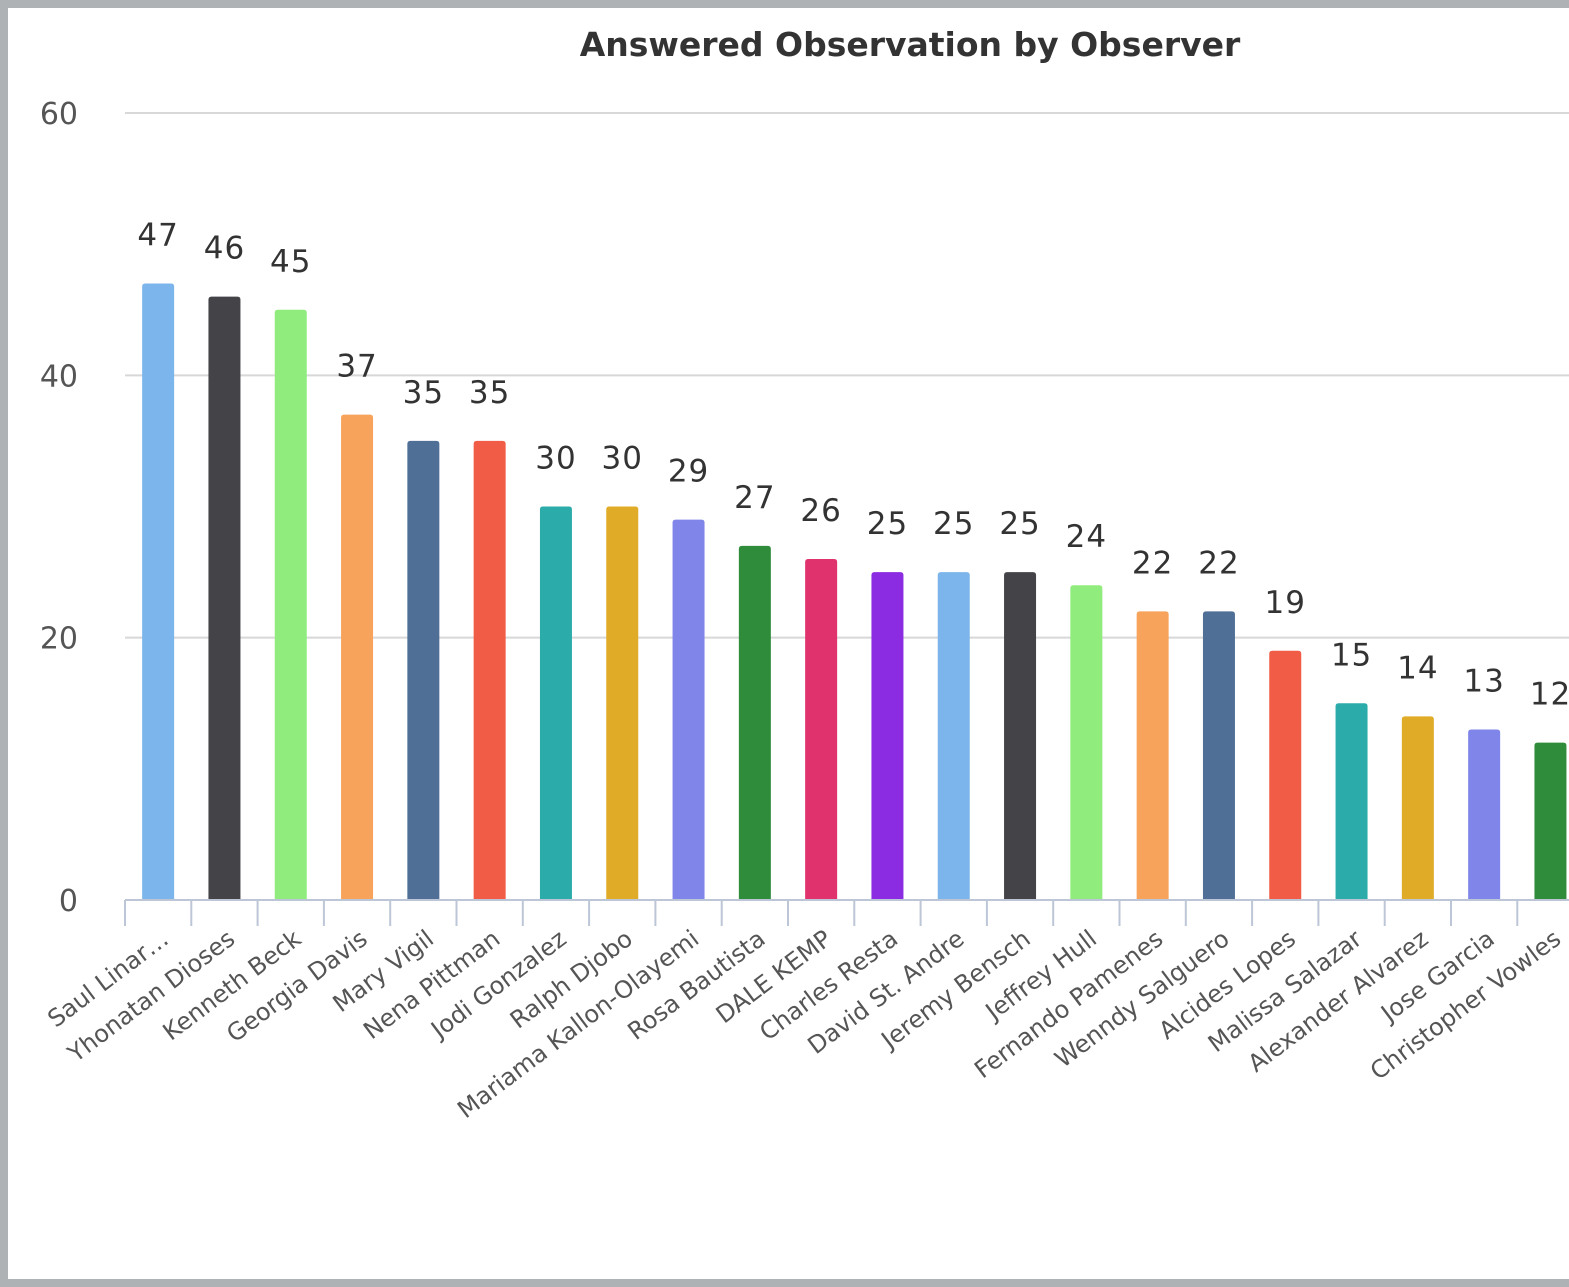  I want to click on y-axis-ticks: 0 20 40 60, so click(59, 508).